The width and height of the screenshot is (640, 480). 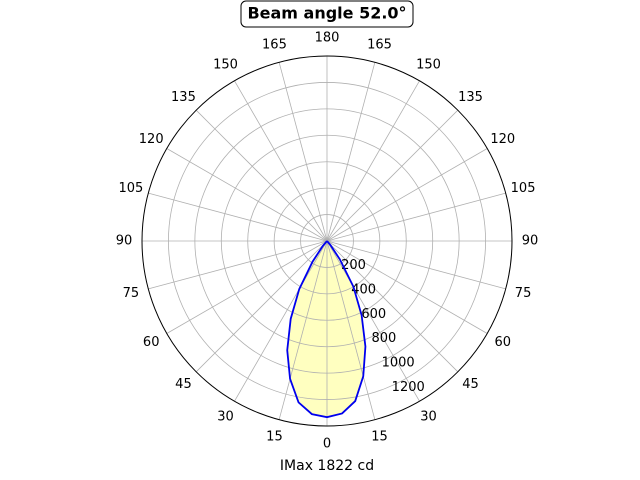 I want to click on theta-tick-label: 0, so click(x=327, y=444).